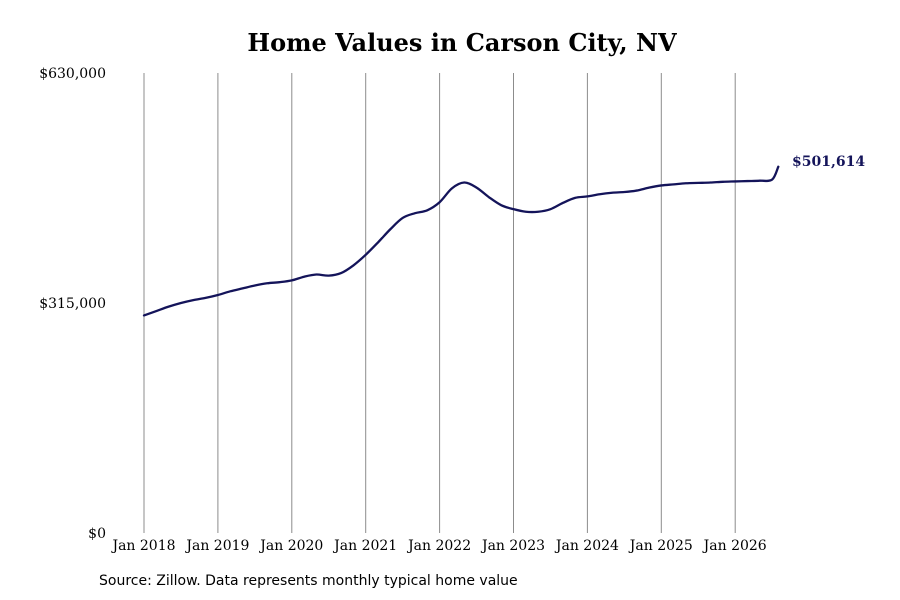  Describe the element at coordinates (512, 546) in the screenshot. I see `x-tick-label: Jan 2023` at that location.